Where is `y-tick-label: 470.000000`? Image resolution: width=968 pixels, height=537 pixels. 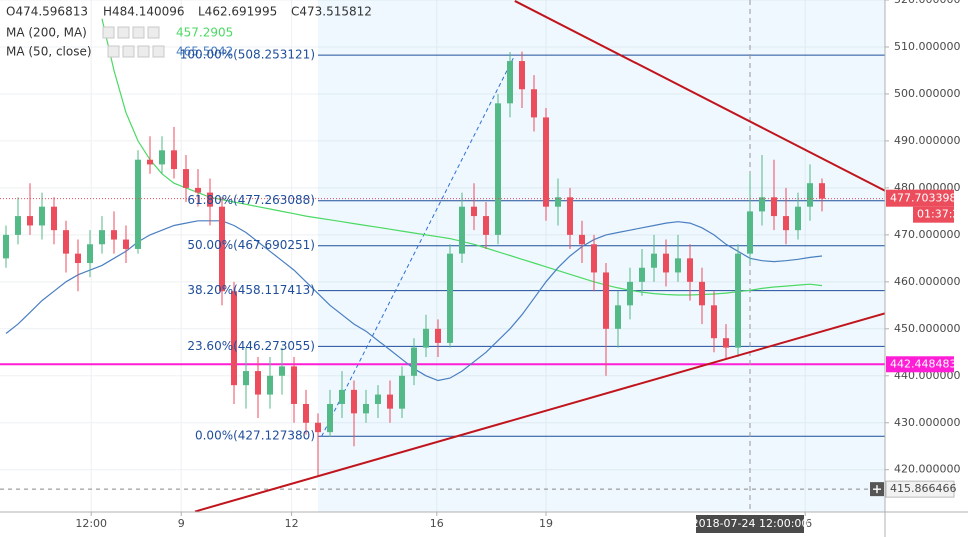
y-tick-label: 470.000000 is located at coordinates (927, 234).